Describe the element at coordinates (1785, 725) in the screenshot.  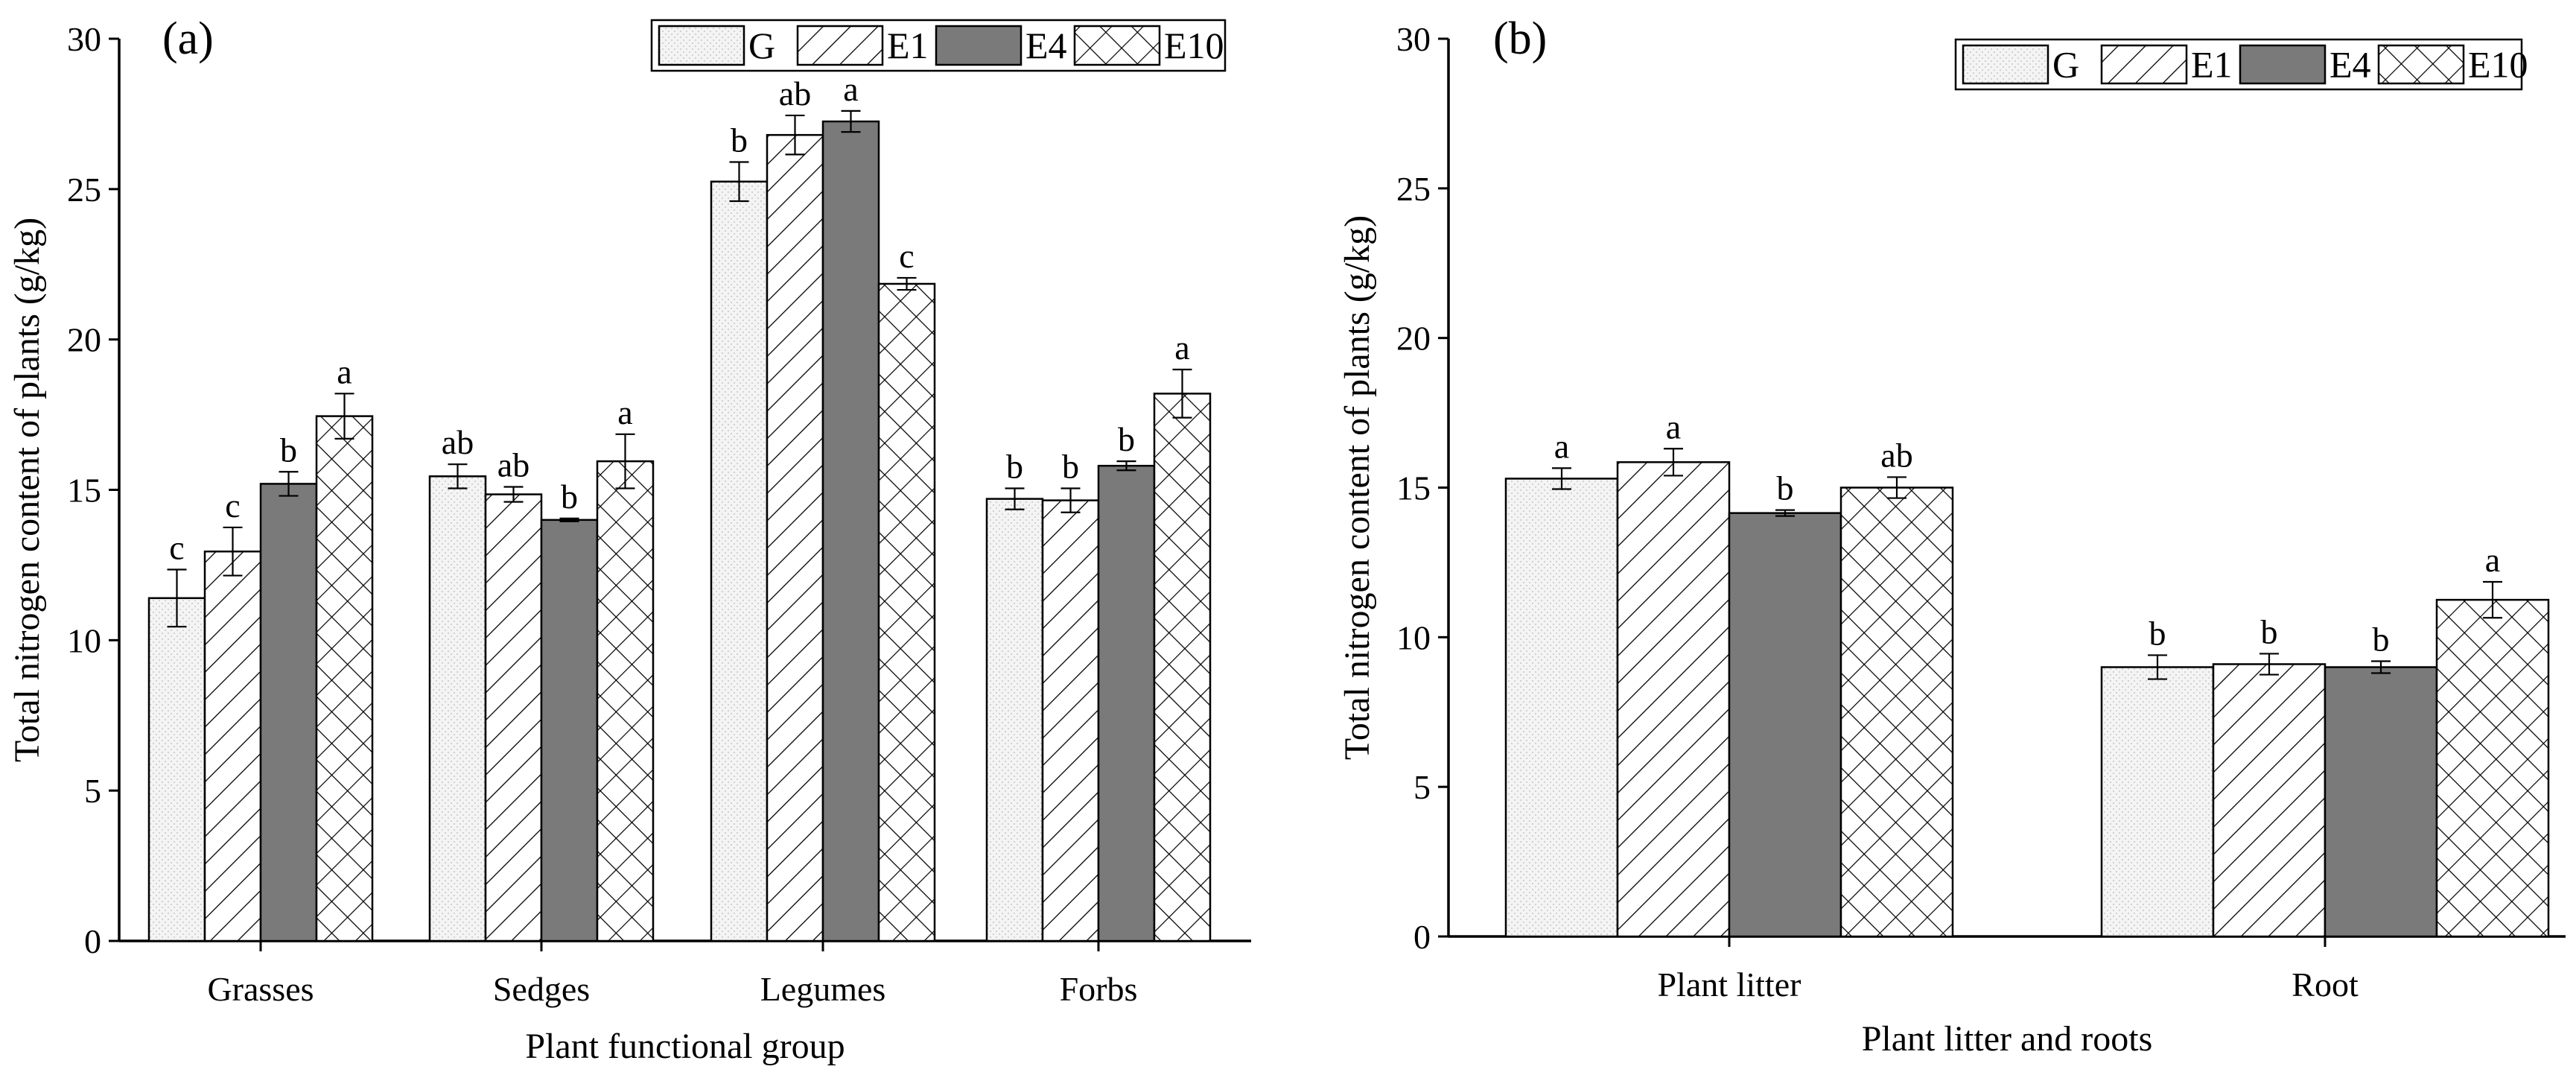
I see `panel-b-bar-E4-plant-litter` at that location.